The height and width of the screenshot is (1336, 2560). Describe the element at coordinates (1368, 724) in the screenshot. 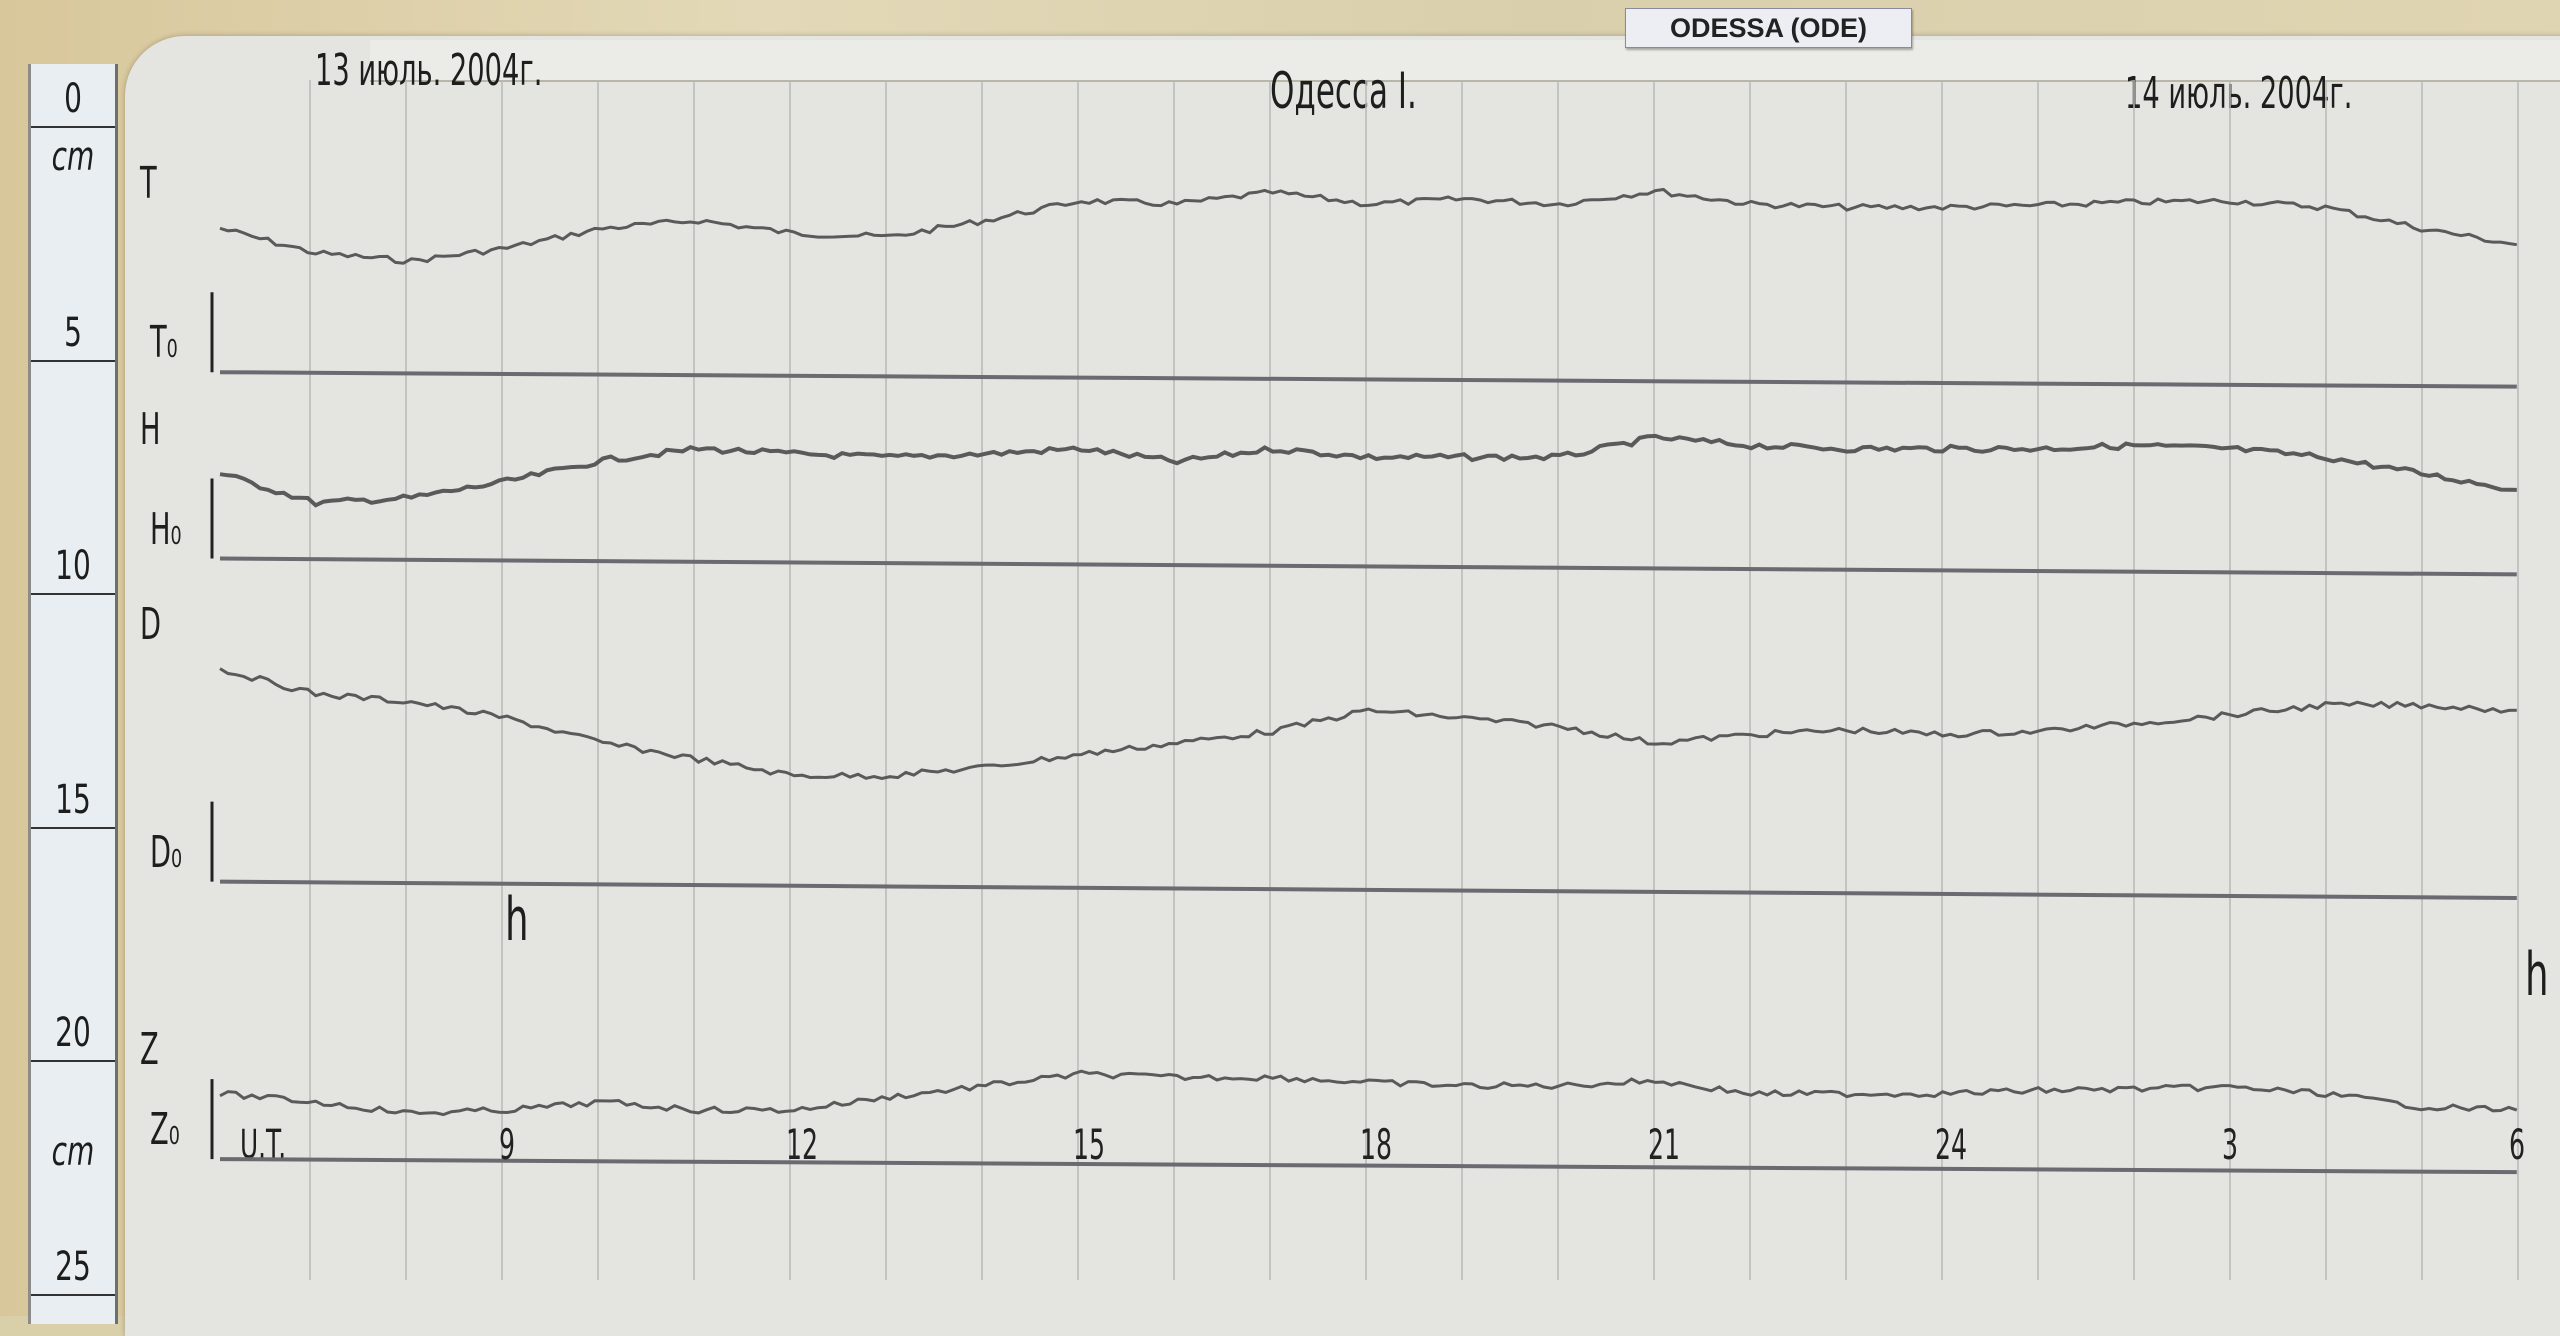

I see `trace-D` at that location.